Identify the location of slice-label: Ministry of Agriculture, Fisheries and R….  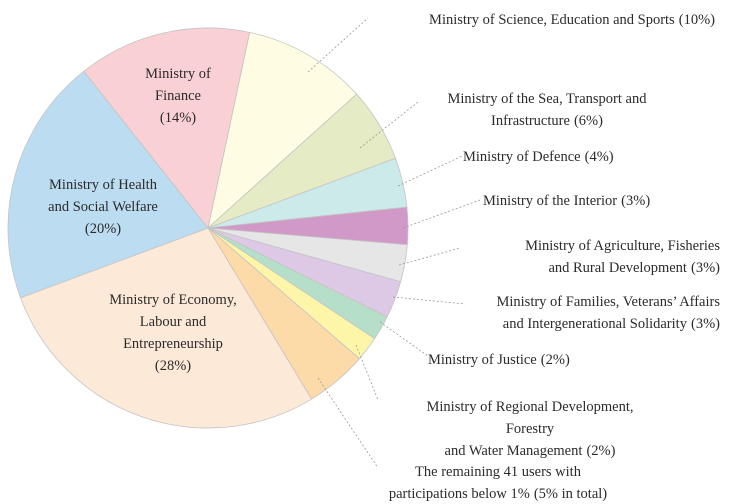
(622, 257).